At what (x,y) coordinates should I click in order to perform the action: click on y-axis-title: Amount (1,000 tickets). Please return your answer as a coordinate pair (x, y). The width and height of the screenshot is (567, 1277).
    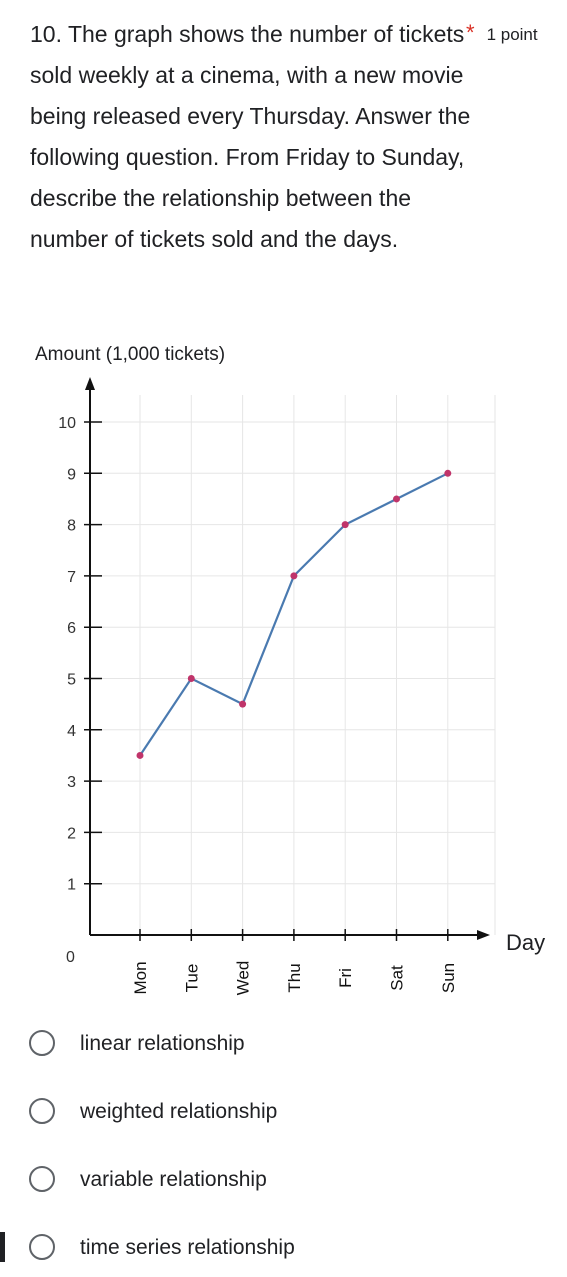
    Looking at the image, I should click on (130, 354).